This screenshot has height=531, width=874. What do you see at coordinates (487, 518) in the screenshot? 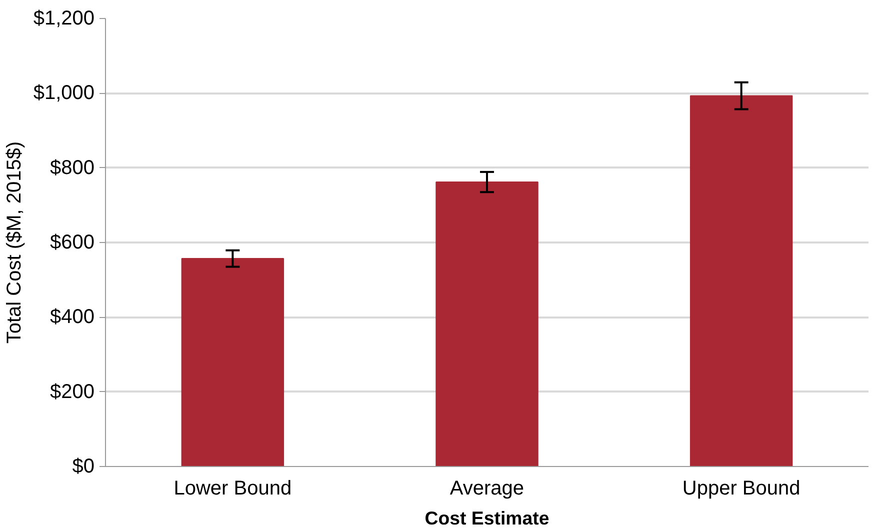
I see `x-axis-title: Cost Estimate` at bounding box center [487, 518].